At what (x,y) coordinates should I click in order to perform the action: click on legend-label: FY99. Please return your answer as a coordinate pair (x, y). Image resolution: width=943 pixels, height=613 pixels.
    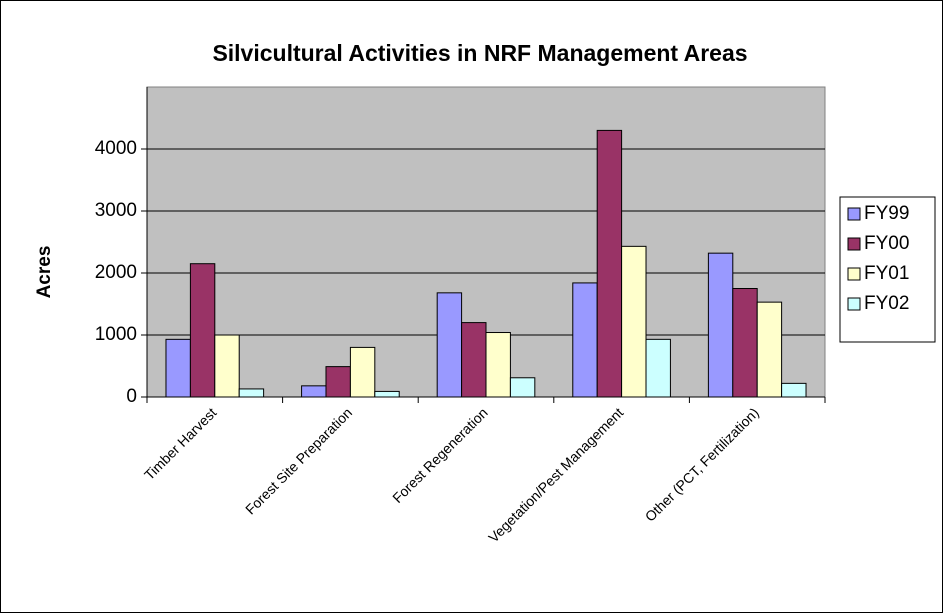
    Looking at the image, I should click on (886, 213).